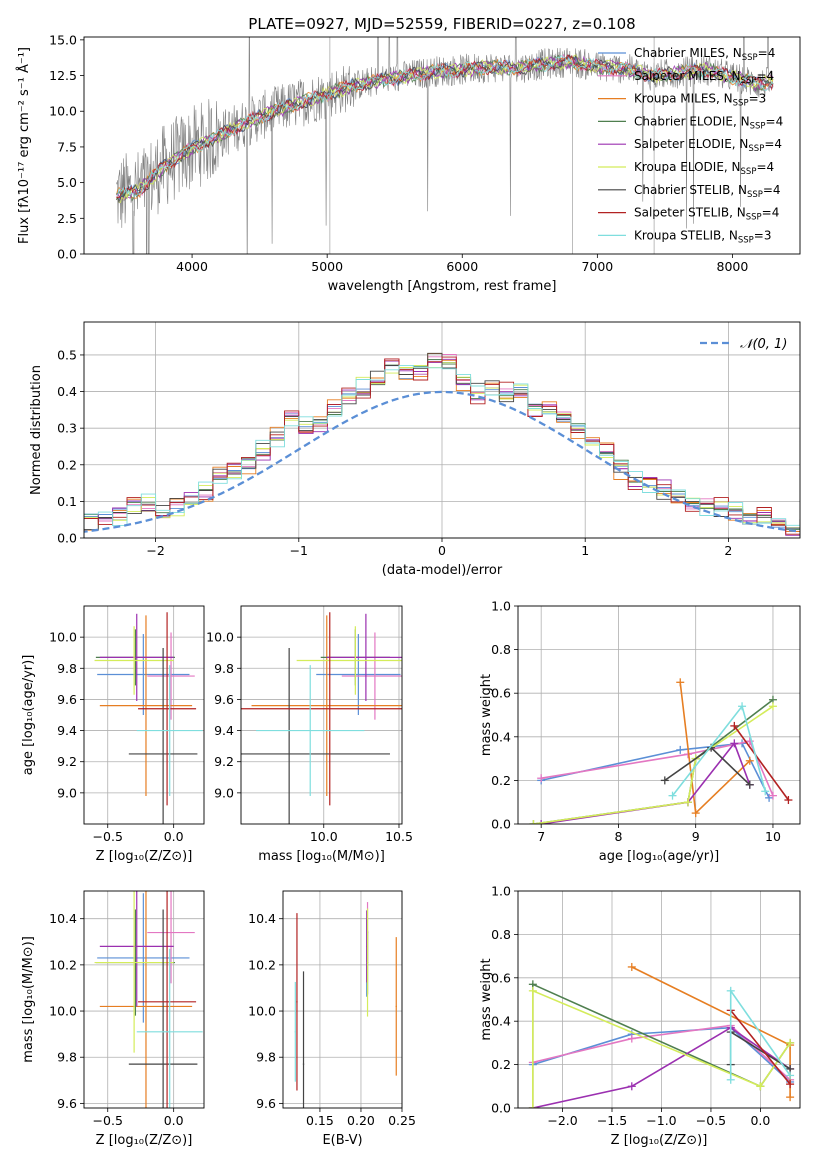  Describe the element at coordinates (63, 39) in the screenshot. I see `tick-label-y: 15.0` at that location.